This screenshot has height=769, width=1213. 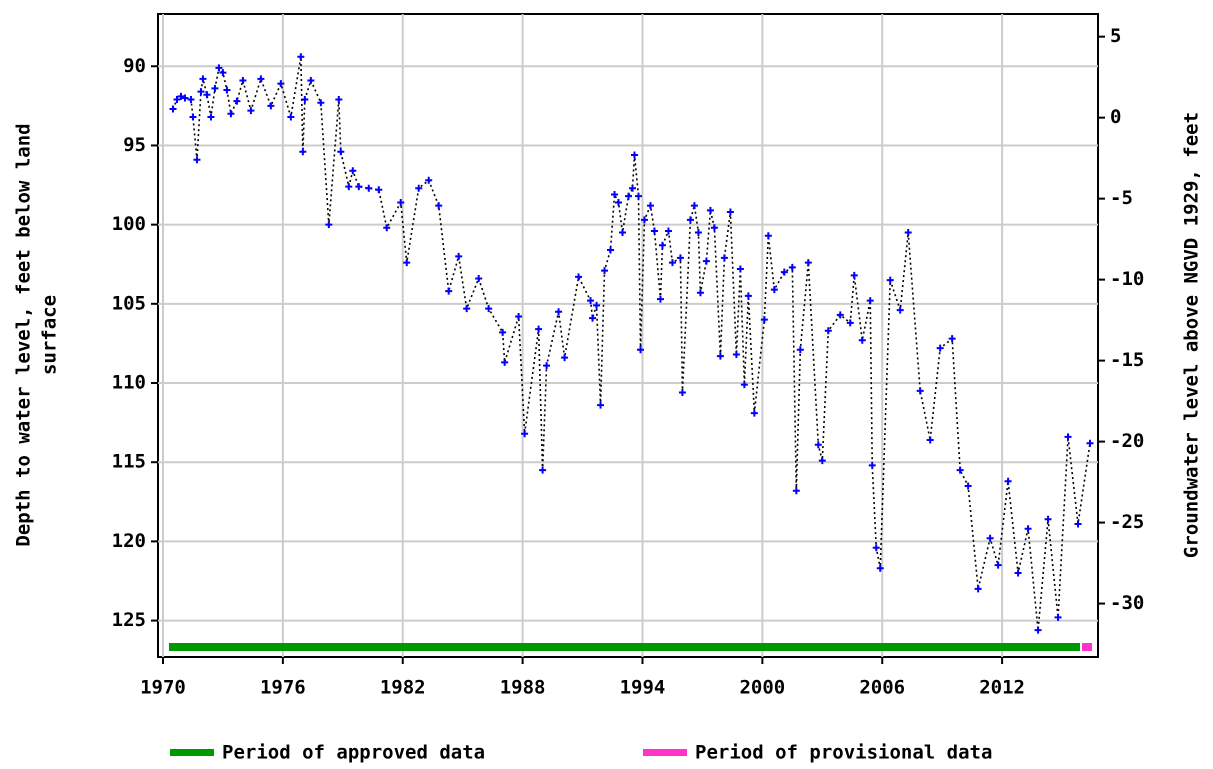 I want to click on y-tick-label: 95, so click(x=134, y=145).